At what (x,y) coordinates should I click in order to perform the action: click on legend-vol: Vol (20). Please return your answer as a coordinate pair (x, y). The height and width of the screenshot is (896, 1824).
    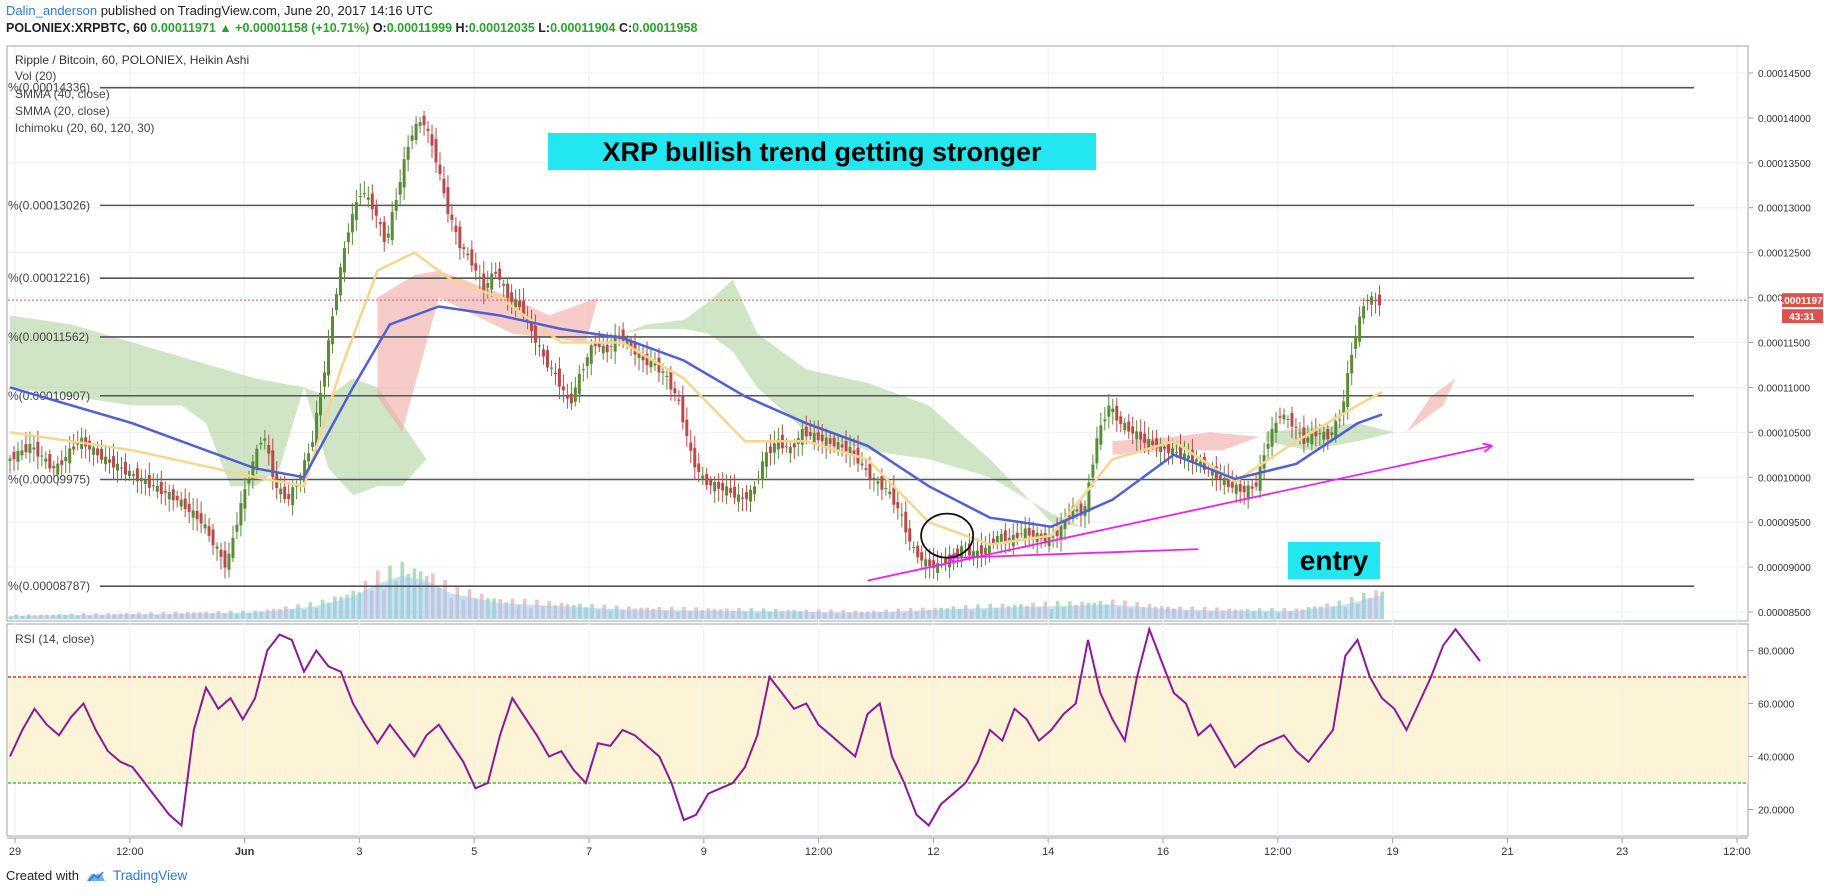
    Looking at the image, I should click on (35, 76).